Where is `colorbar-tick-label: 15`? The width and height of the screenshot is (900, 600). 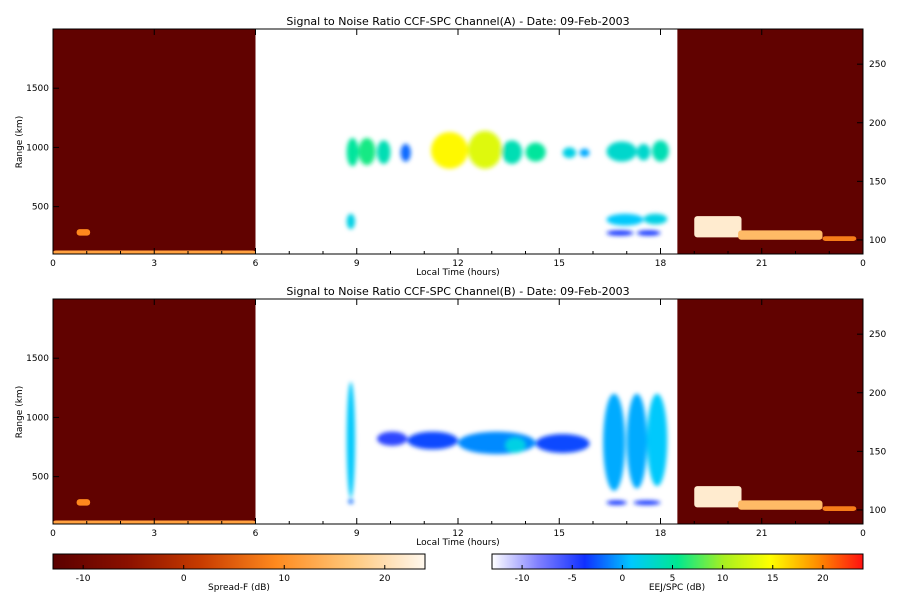
colorbar-tick-label: 15 is located at coordinates (772, 579).